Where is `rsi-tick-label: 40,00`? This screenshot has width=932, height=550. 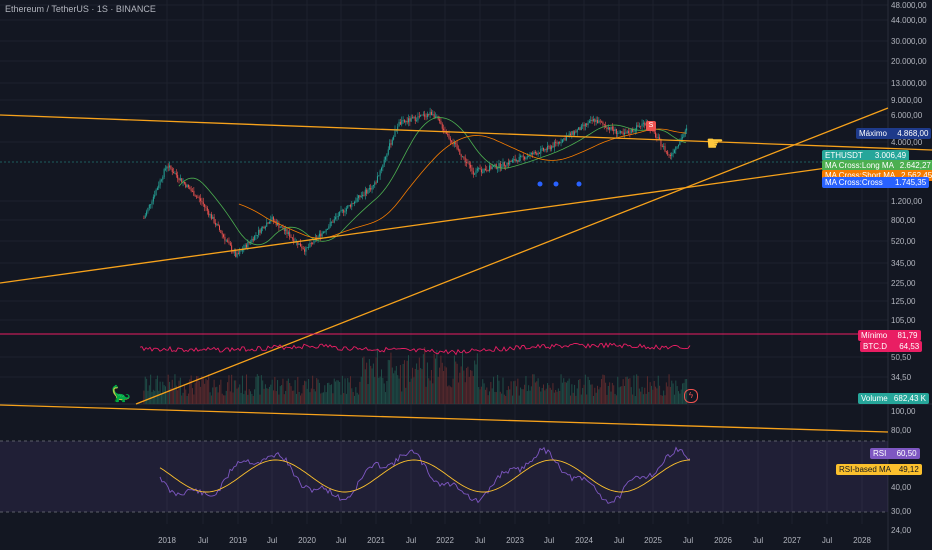 rsi-tick-label: 40,00 is located at coordinates (901, 487).